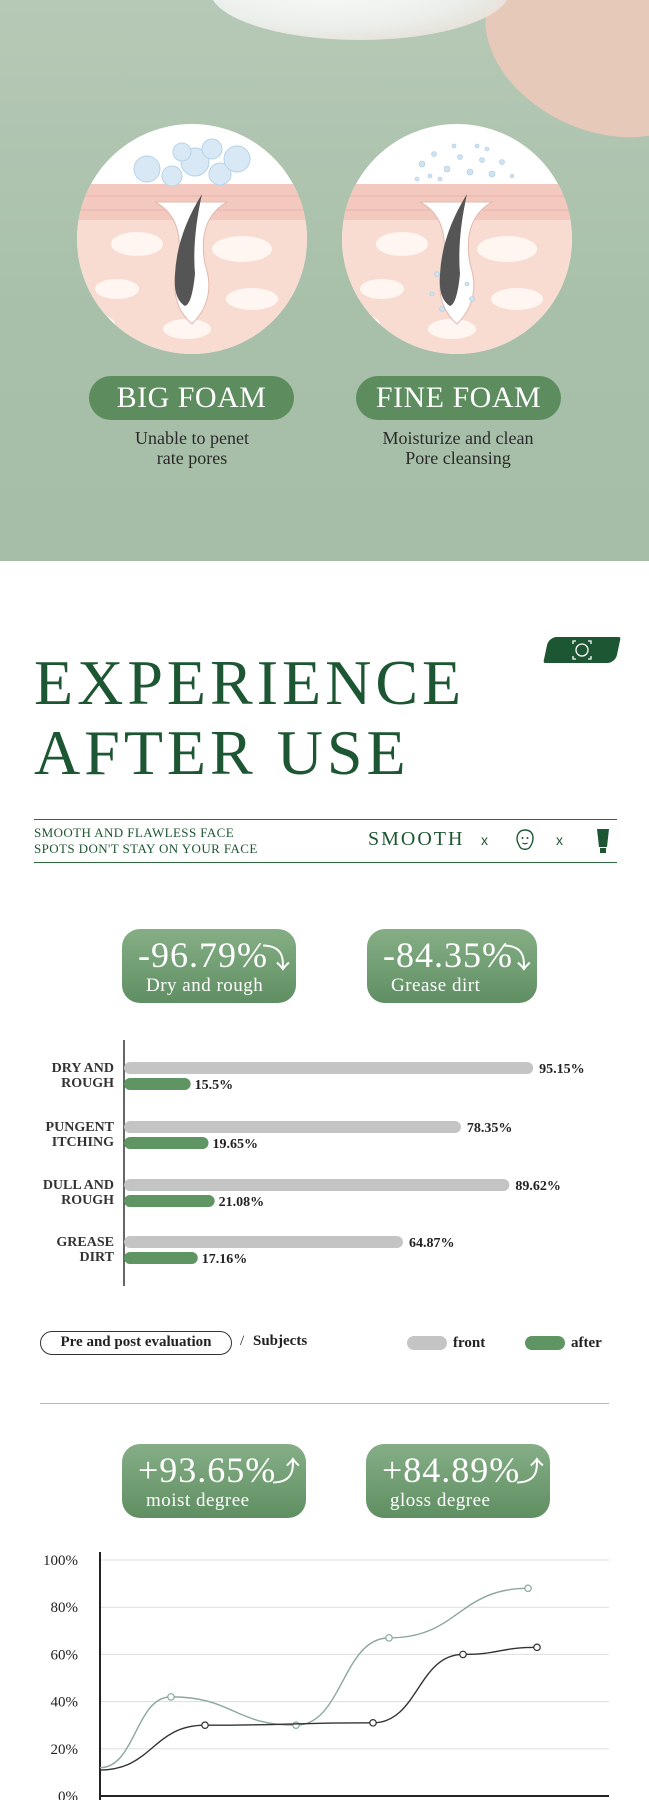 This screenshot has width=649, height=1800. I want to click on section-divider, so click(324, 1403).